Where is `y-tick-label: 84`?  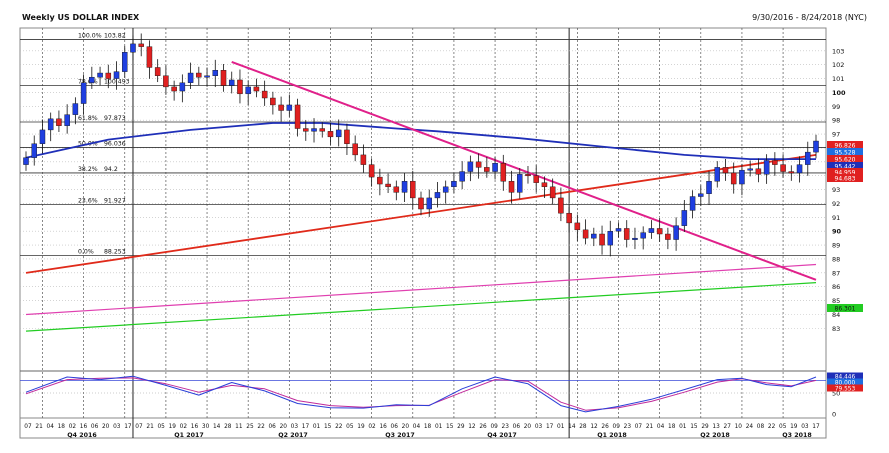 y-tick-label: 84 is located at coordinates (836, 315).